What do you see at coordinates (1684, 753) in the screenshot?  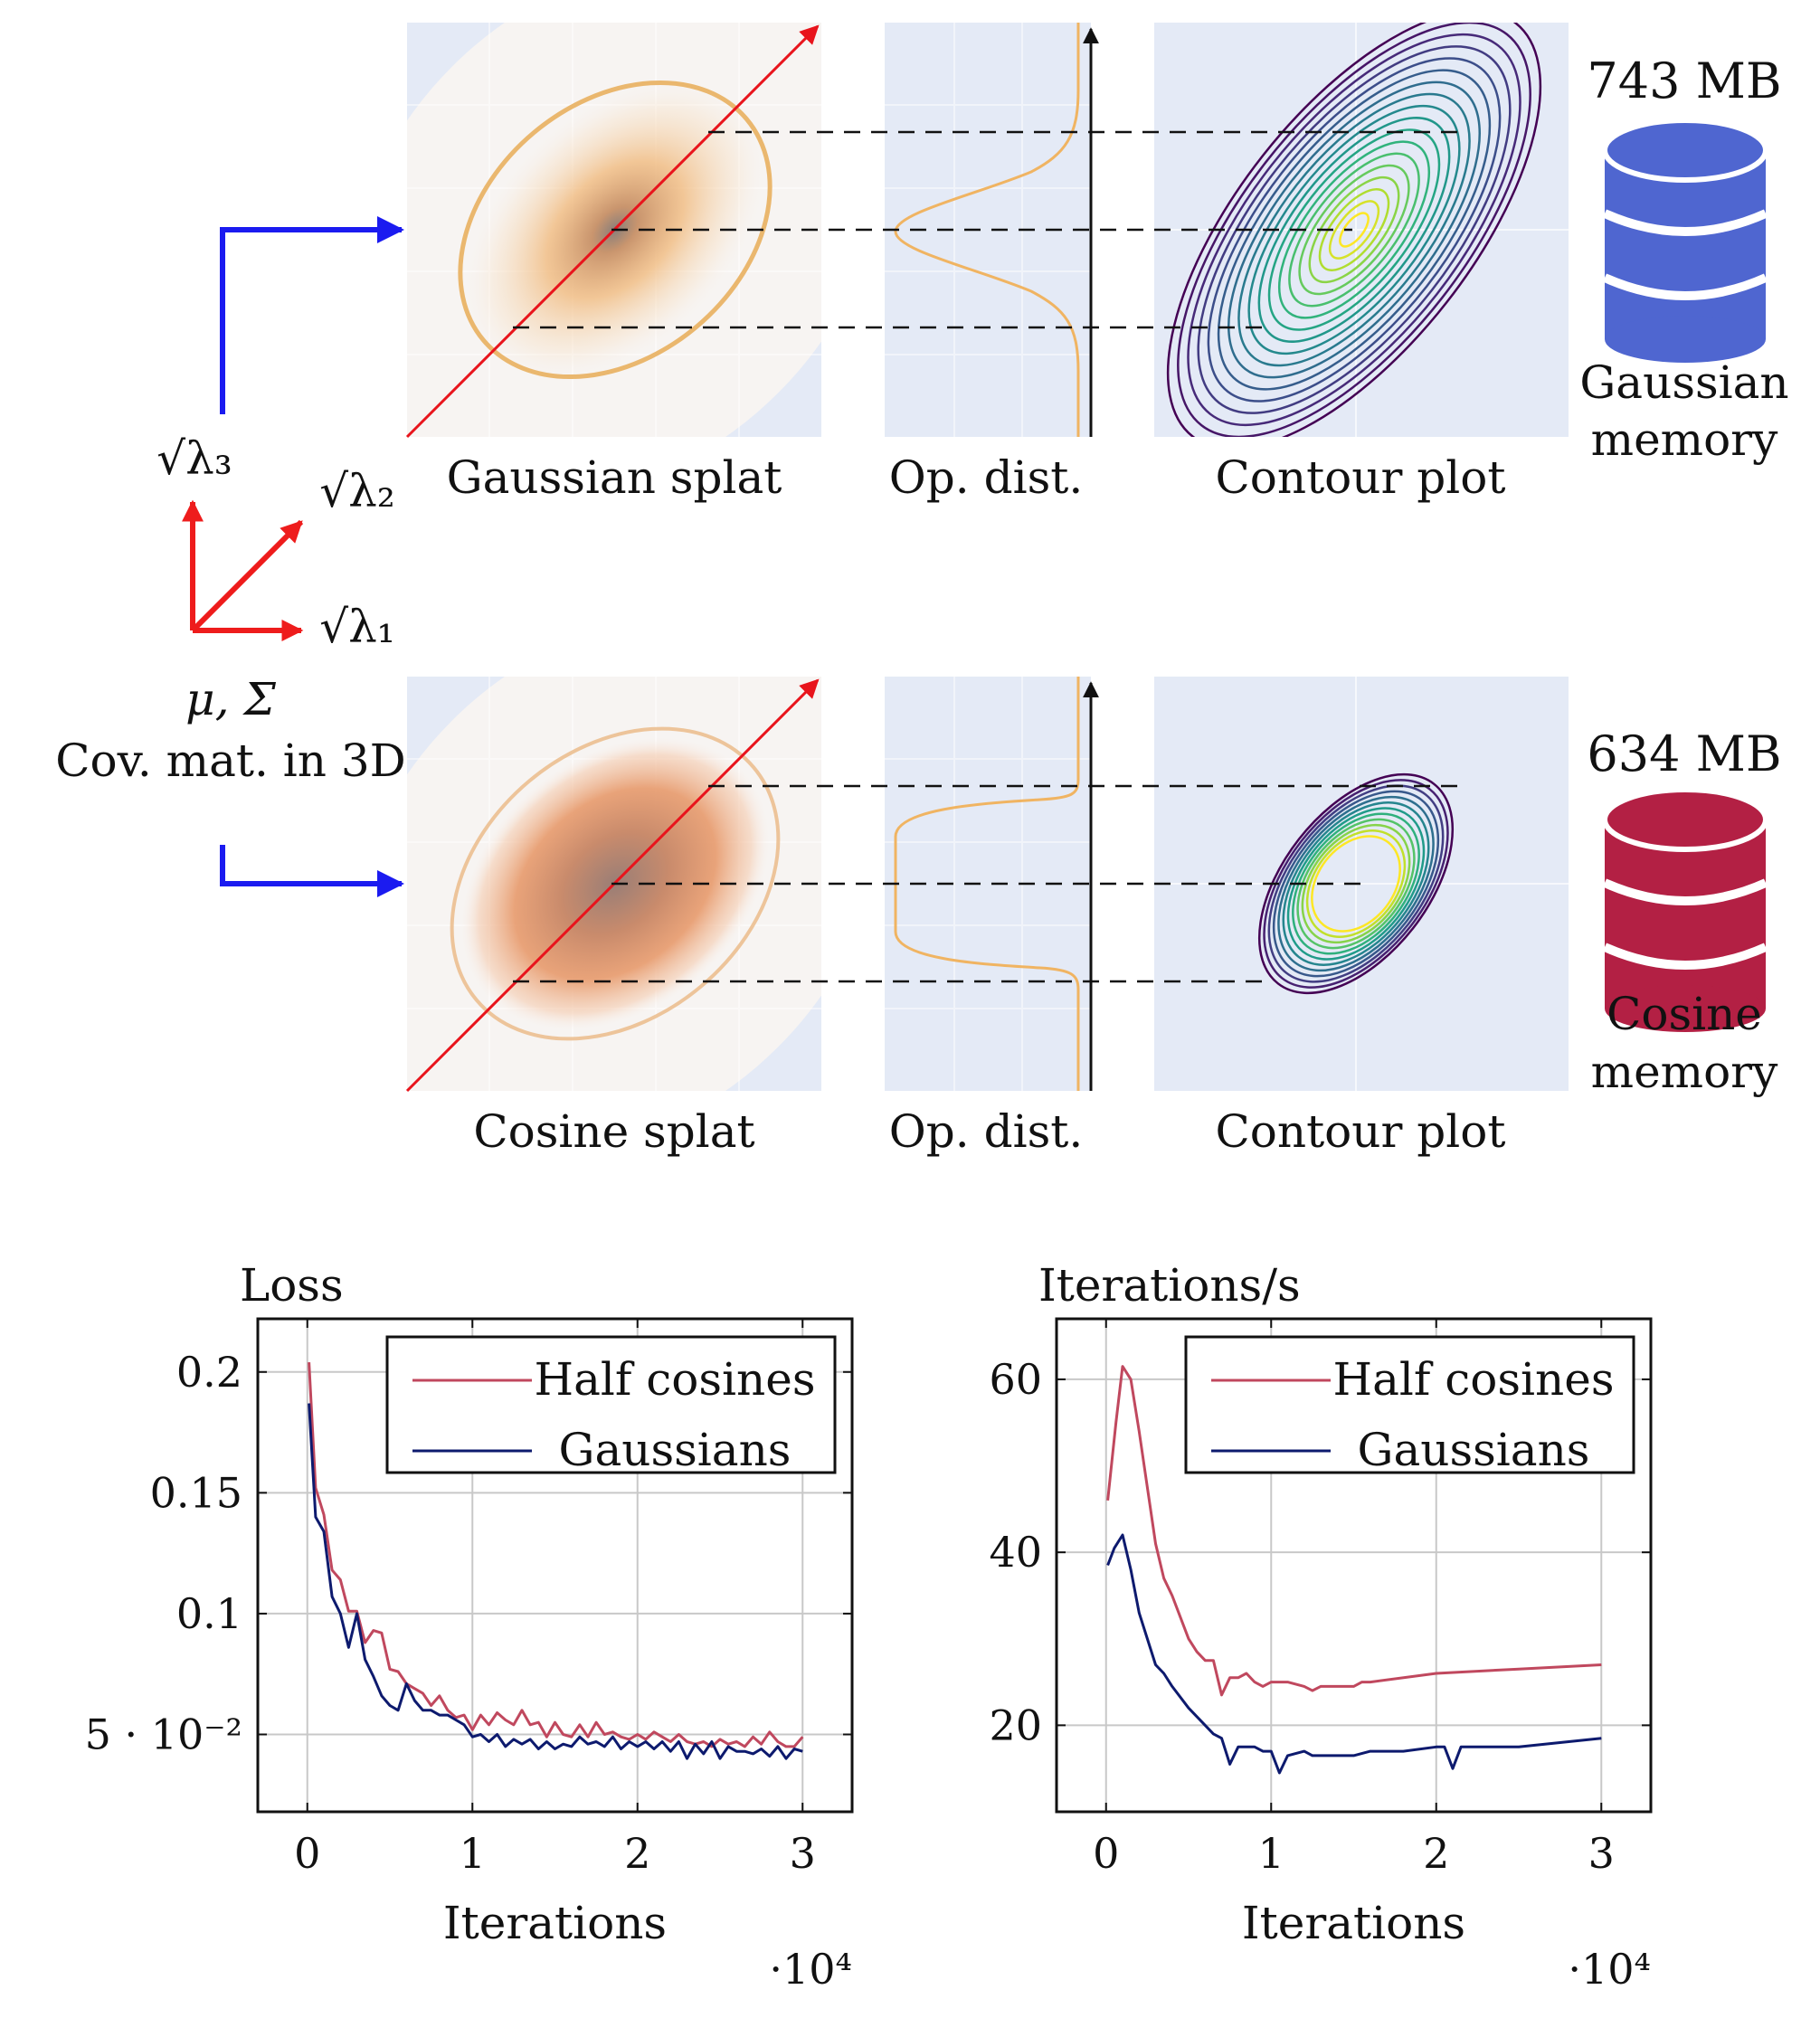 I see `cosine-memory-value: 634 MB` at bounding box center [1684, 753].